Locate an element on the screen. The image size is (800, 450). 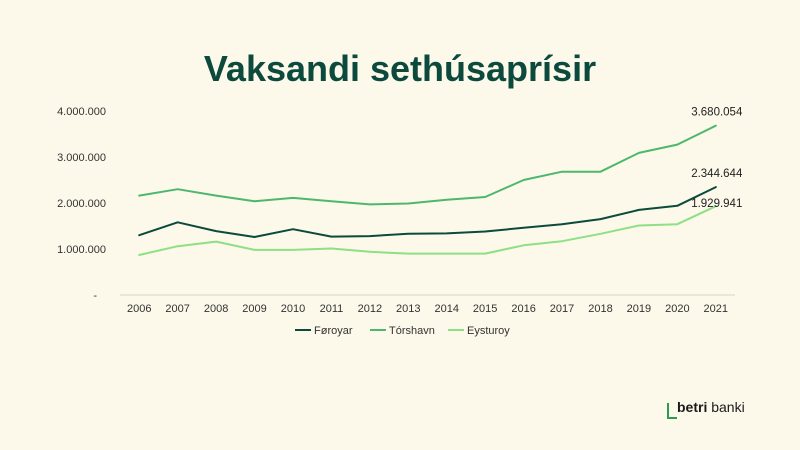
x-tick-label: 2020 is located at coordinates (677, 309).